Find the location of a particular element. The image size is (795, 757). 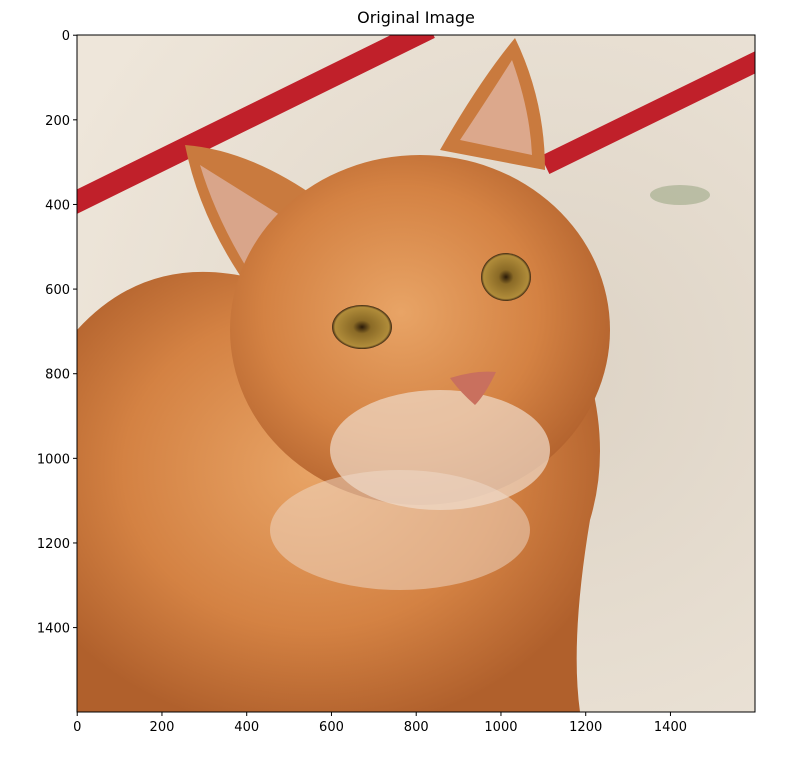

y-tick-label: 1200 is located at coordinates (53, 544).